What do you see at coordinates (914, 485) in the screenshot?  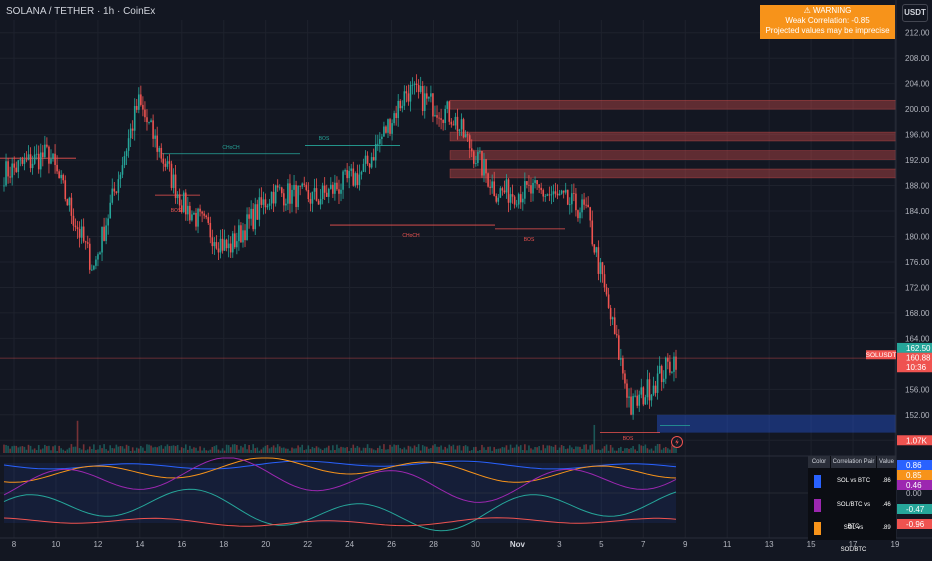 I see `indicator-tag-label: 0.46` at bounding box center [914, 485].